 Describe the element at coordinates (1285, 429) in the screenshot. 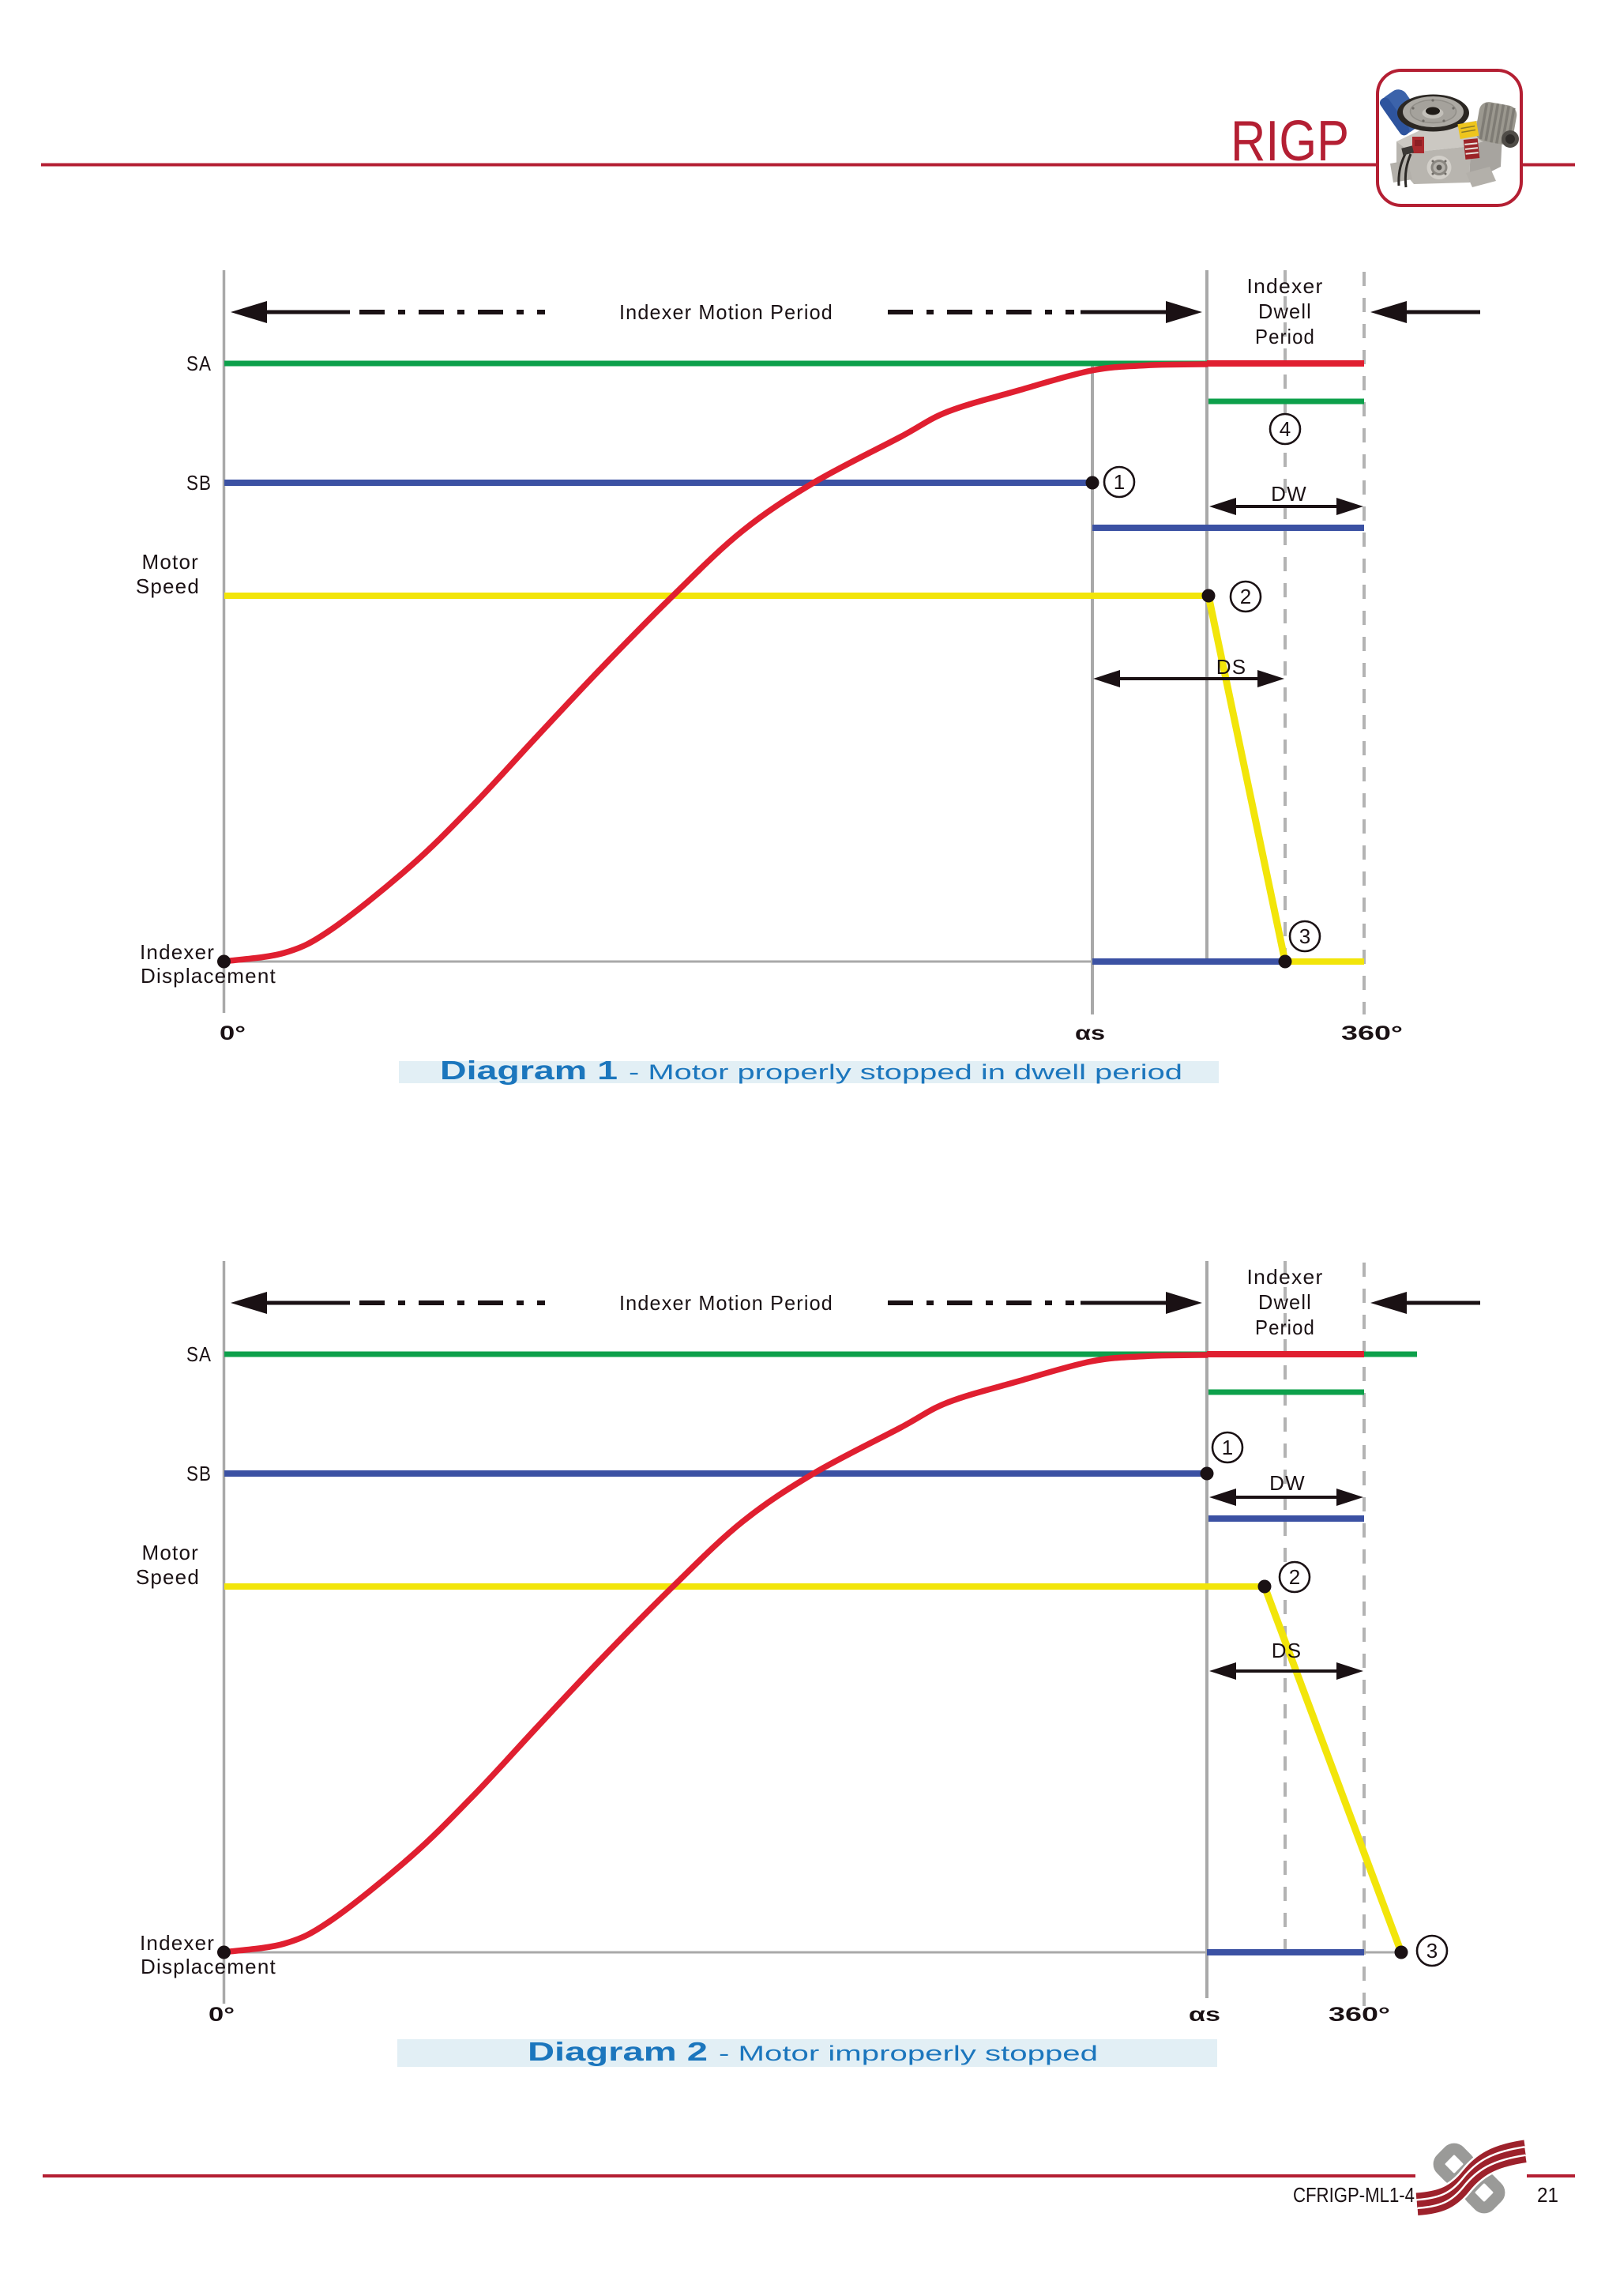

I see `svg-text: 4` at that location.